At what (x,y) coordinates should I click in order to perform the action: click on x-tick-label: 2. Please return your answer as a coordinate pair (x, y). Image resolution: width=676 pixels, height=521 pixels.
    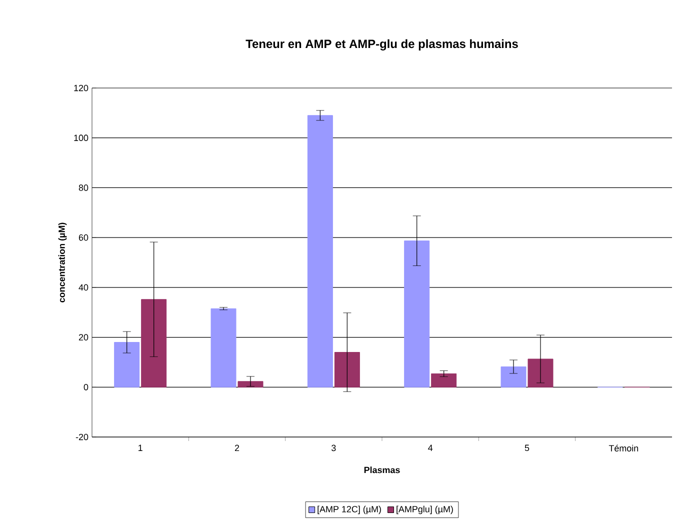
    Looking at the image, I should click on (237, 448).